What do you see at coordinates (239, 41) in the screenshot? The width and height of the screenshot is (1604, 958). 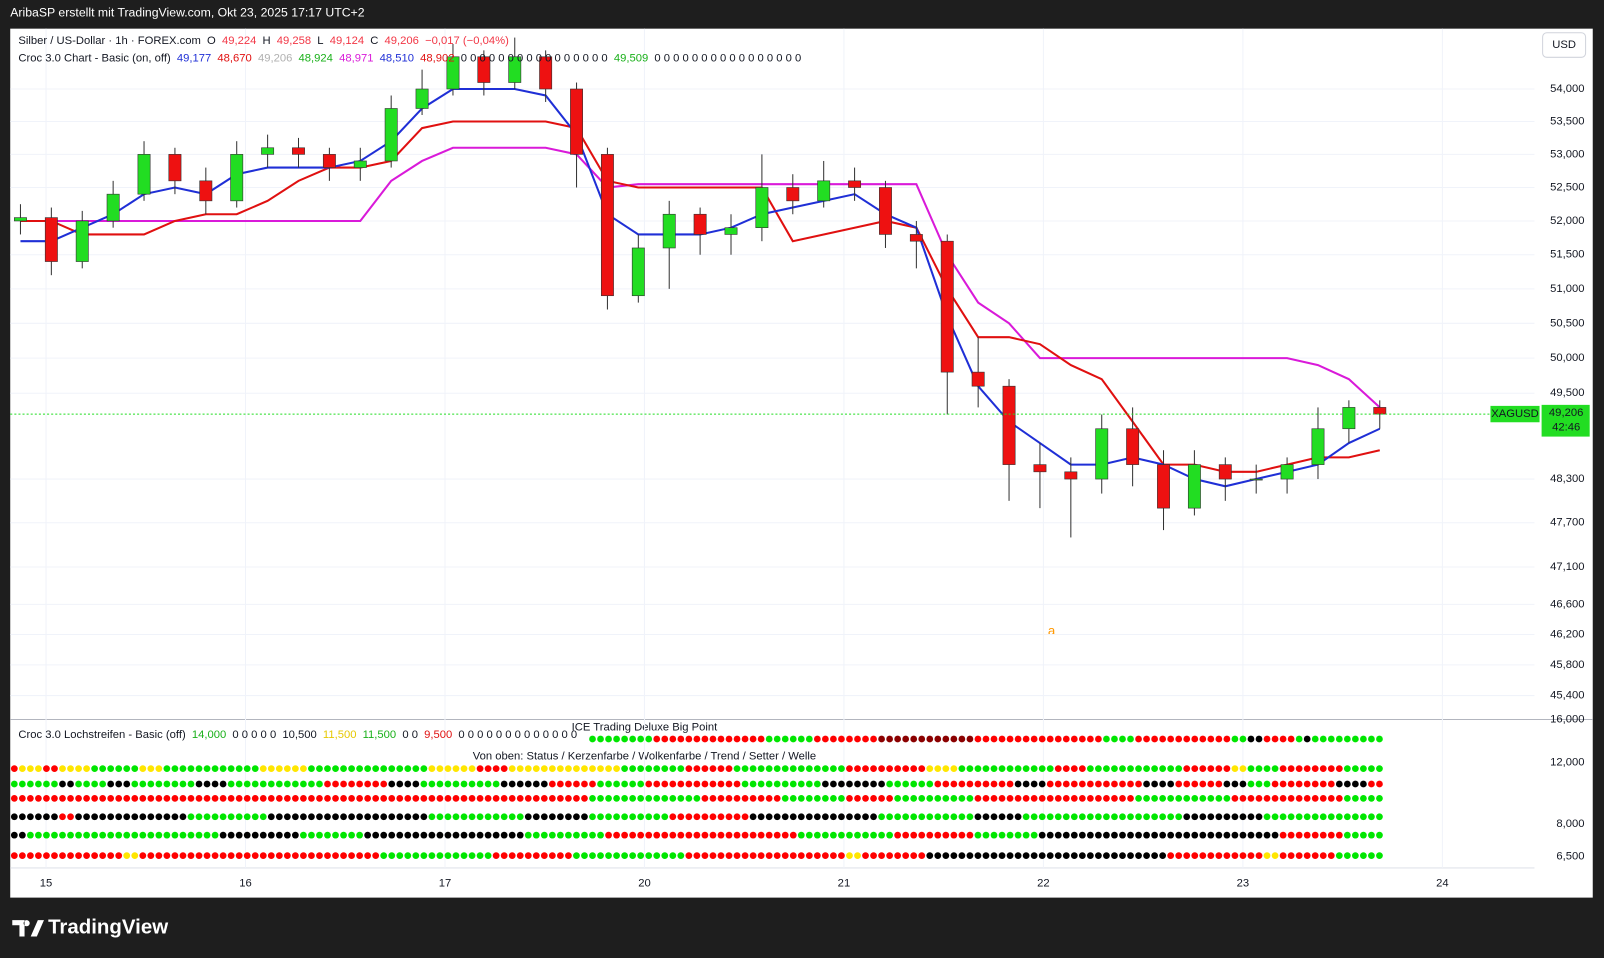 I see `legend-item: 49,224` at bounding box center [239, 41].